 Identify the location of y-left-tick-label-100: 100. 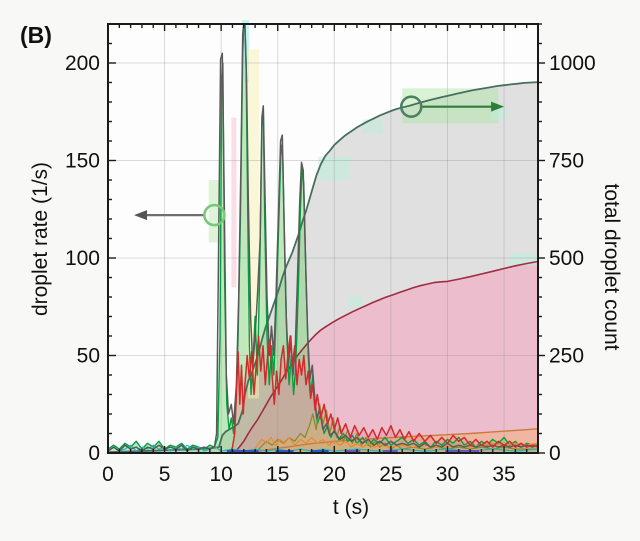
(82, 258).